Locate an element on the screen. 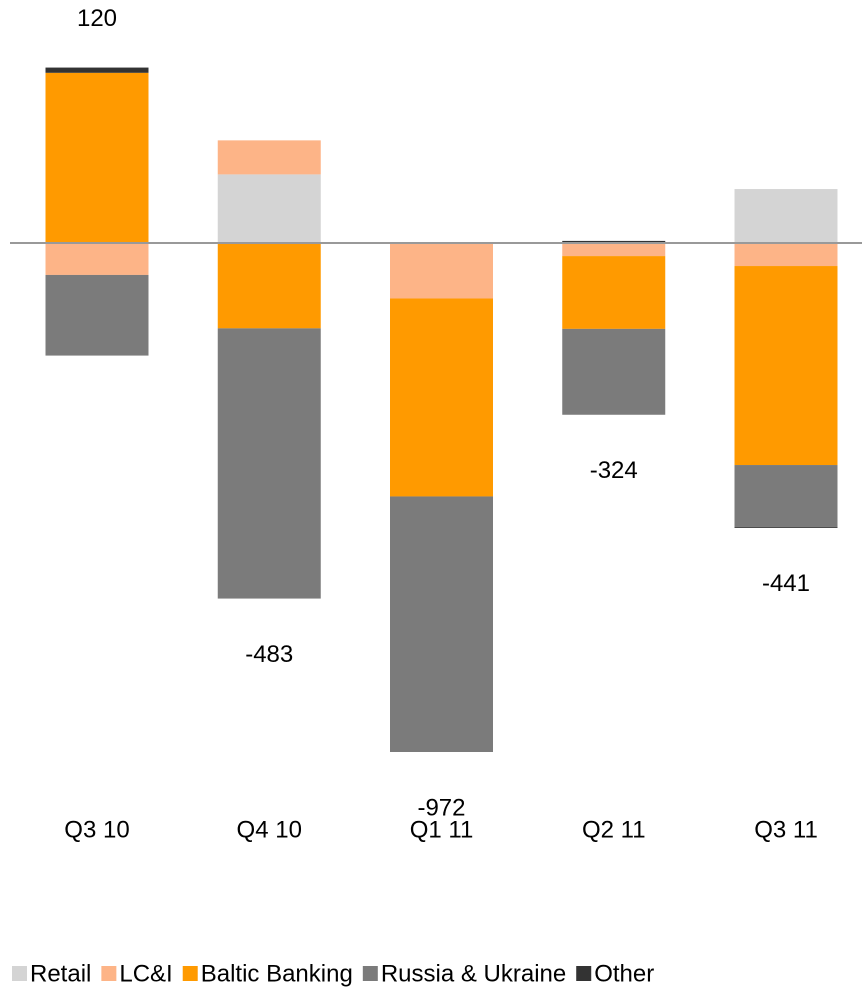 The image size is (862, 1005). x-tick-label: Q1 11 is located at coordinates (442, 829).